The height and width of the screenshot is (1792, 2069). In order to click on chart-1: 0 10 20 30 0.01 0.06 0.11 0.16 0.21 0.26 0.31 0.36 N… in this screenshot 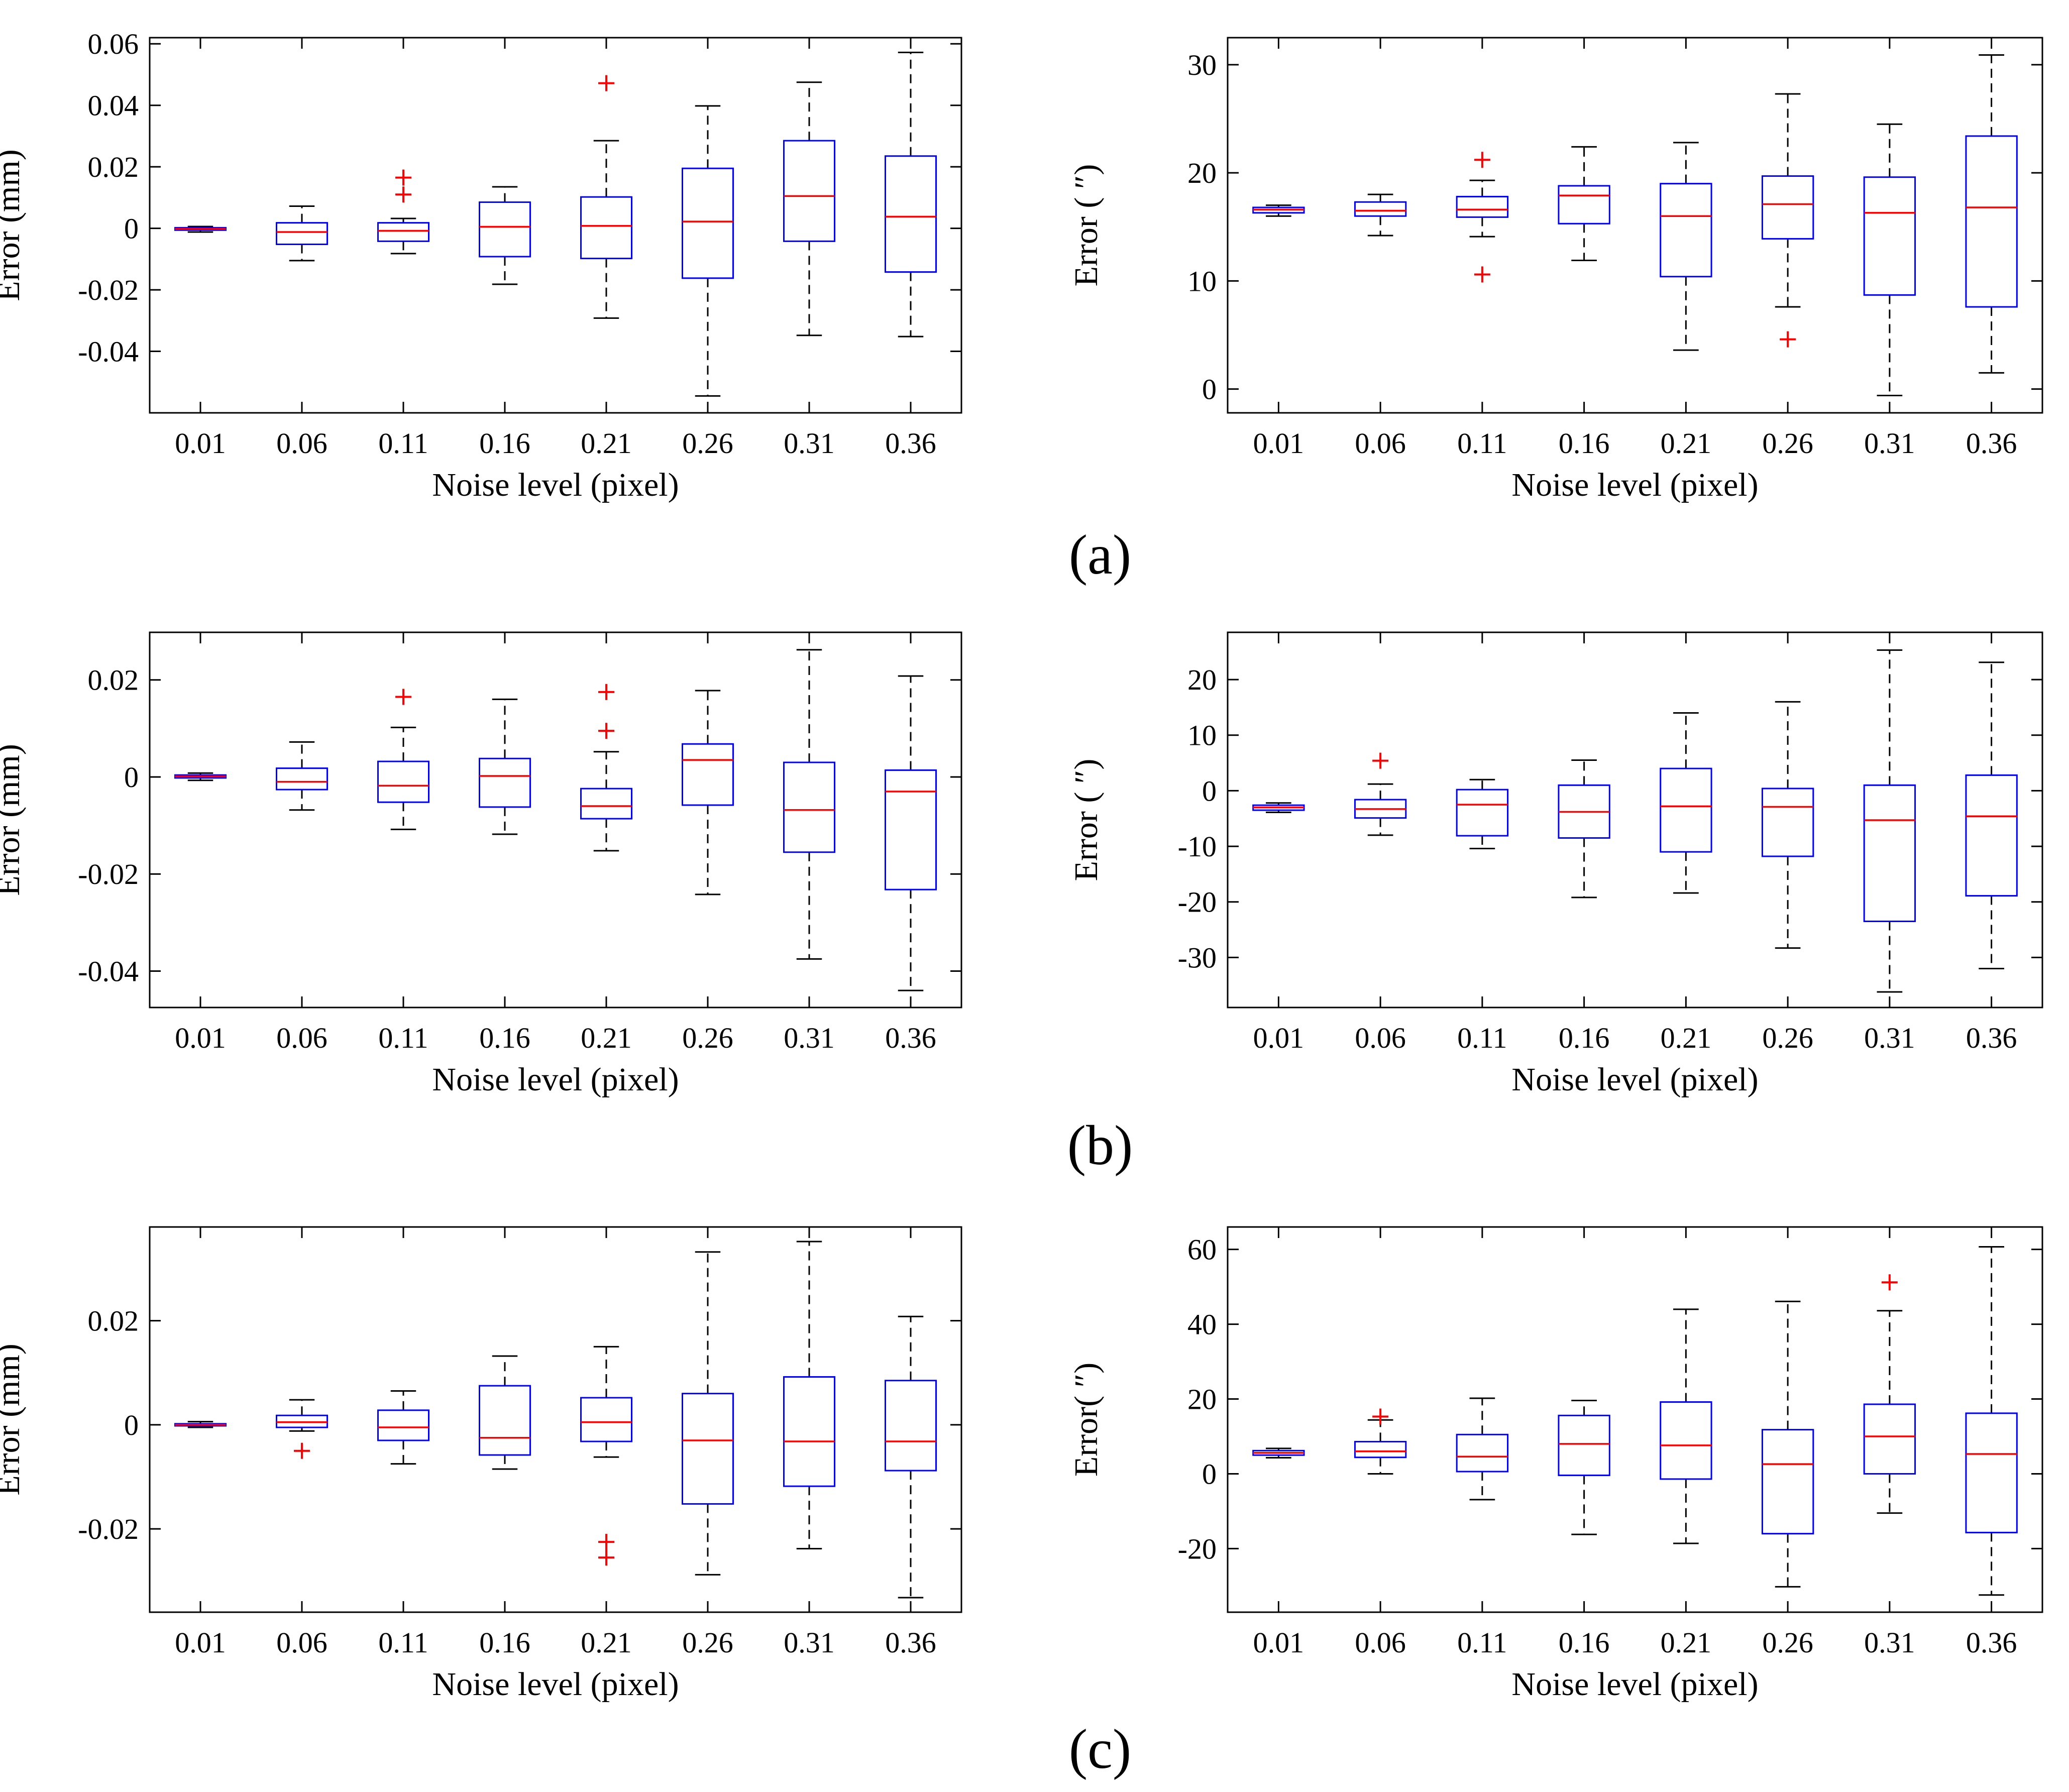, I will do `click(1555, 270)`.